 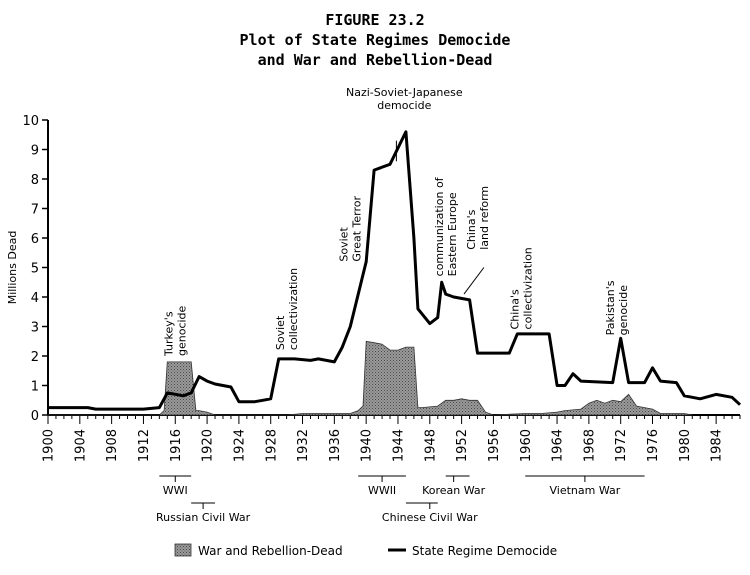 I want to click on series-area-war-rebellion, so click(x=370, y=378).